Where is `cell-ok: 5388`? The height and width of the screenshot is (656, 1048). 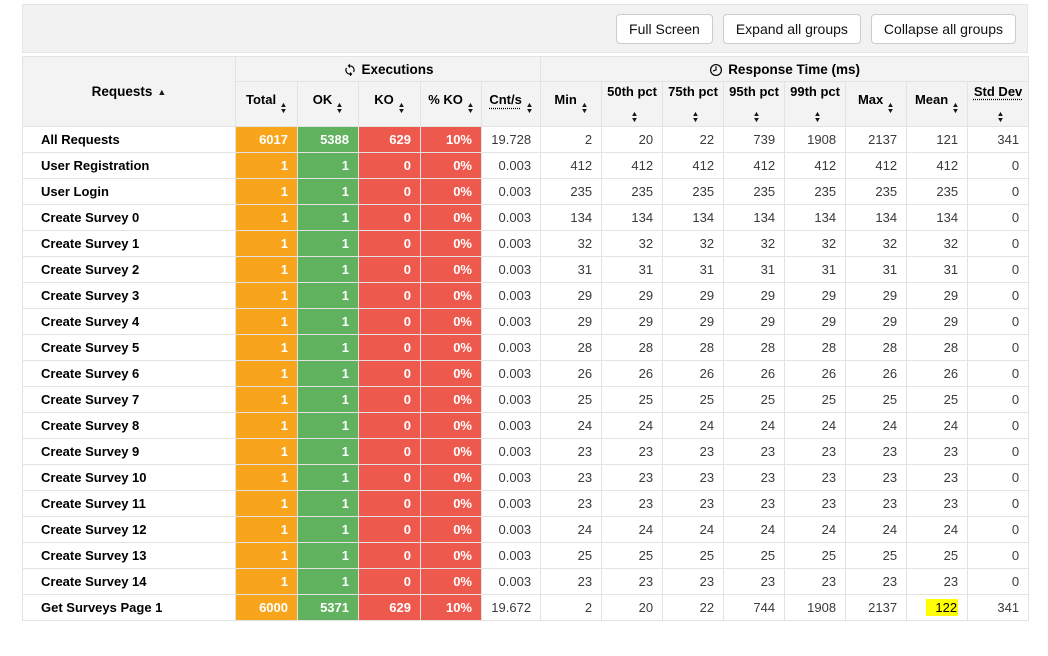
cell-ok: 5388 is located at coordinates (328, 139).